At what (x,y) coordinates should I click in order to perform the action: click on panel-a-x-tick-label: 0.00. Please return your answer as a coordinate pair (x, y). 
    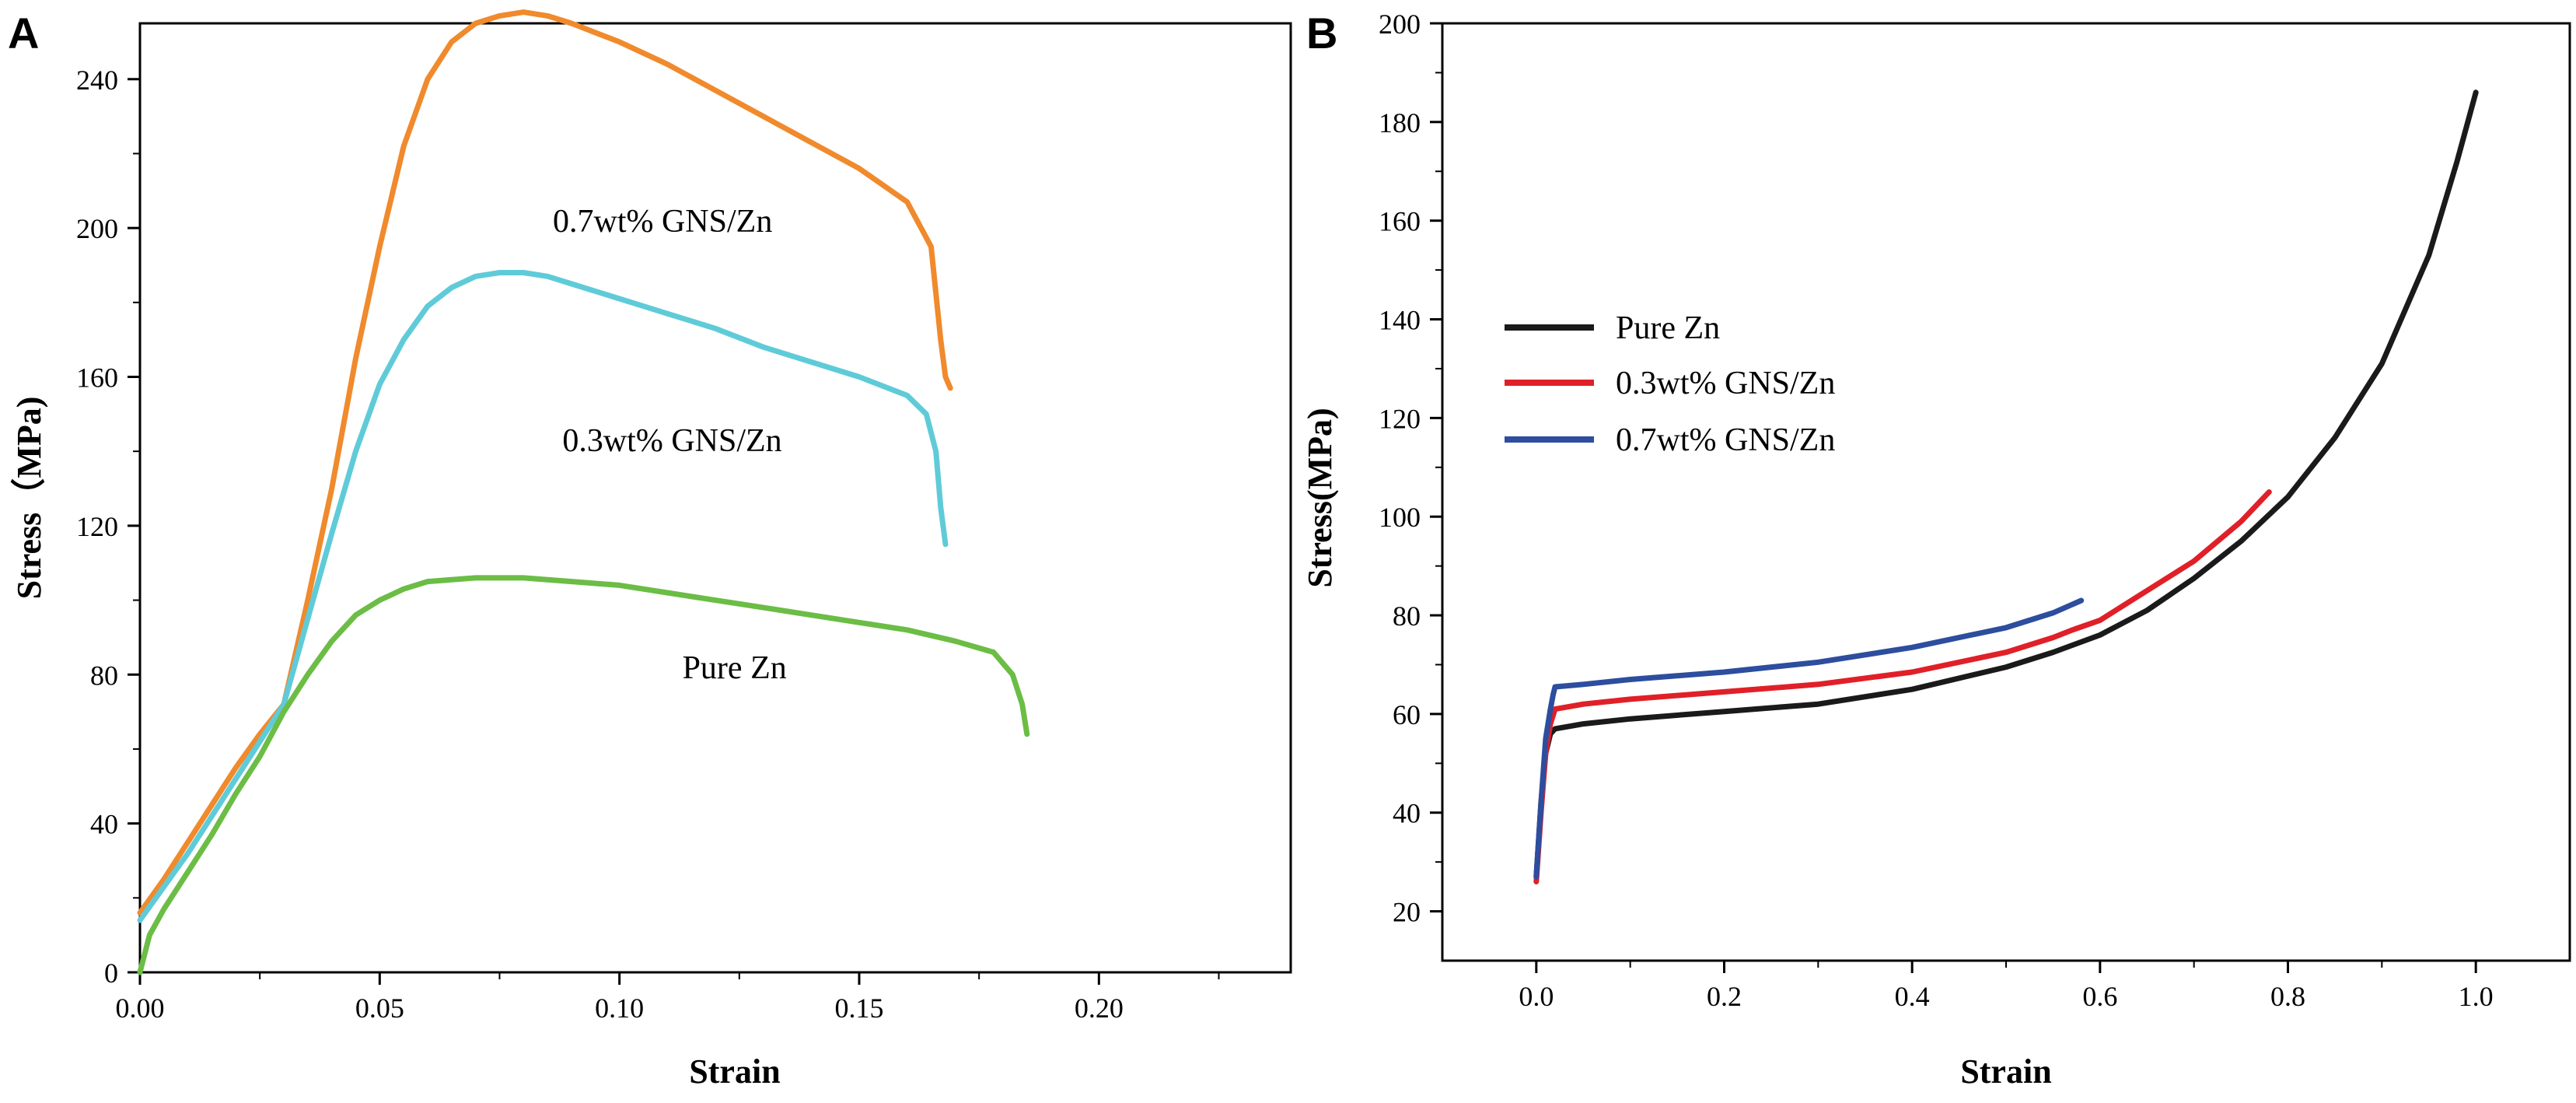
    Looking at the image, I should click on (140, 1009).